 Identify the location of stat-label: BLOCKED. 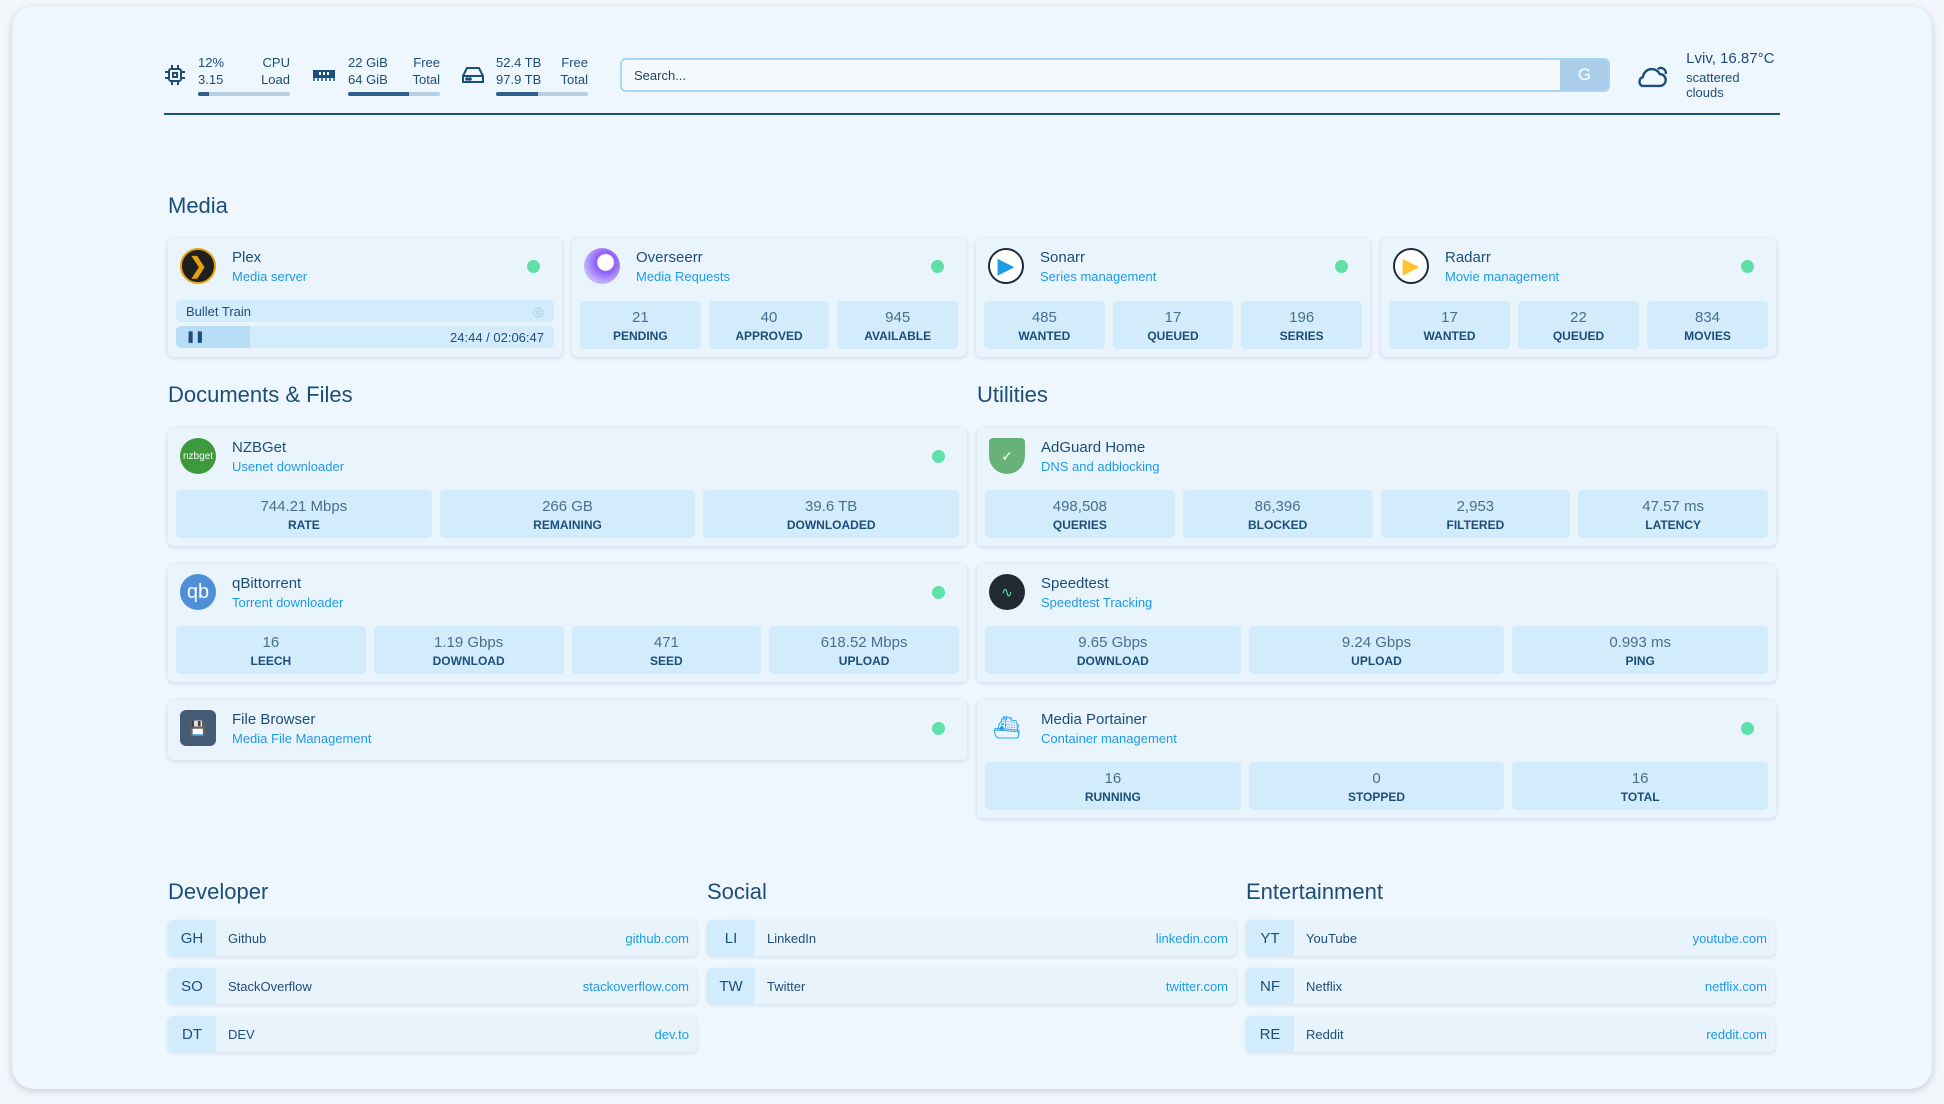
(1277, 525).